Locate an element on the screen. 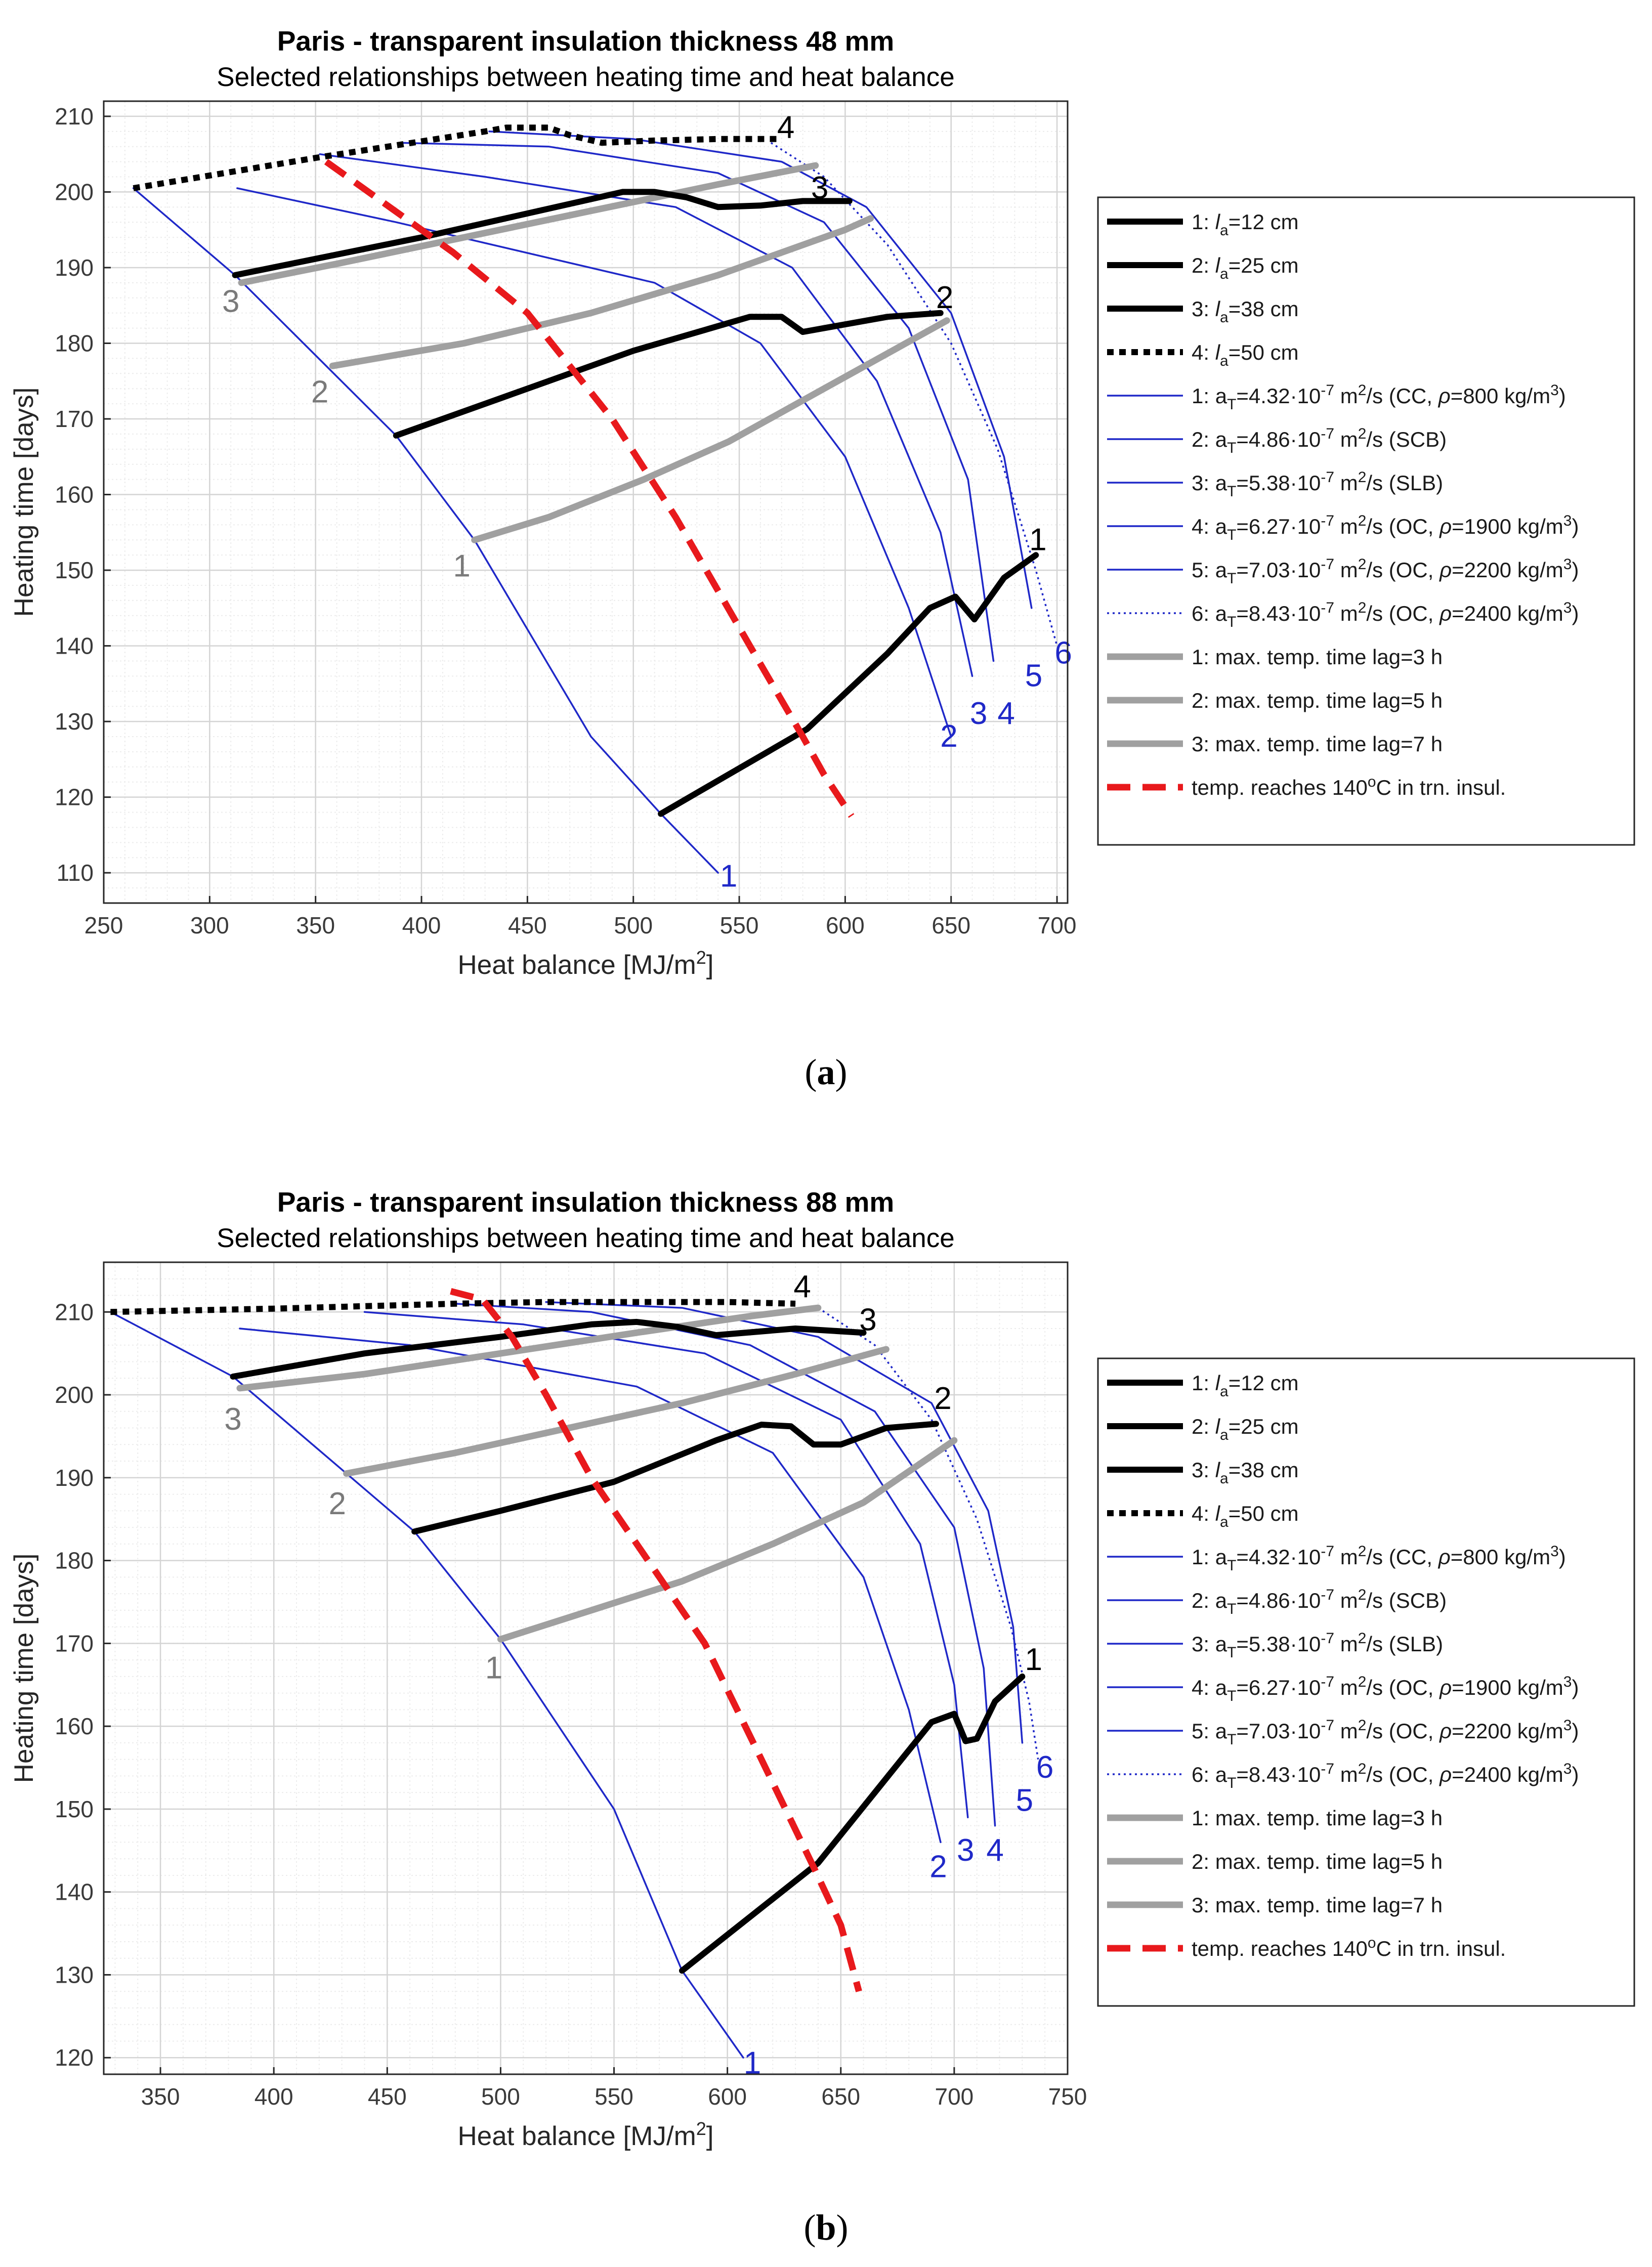  legend-entry: 6: aT=8.43·10-7 m2/s (OC, ρ=2400 kg/m3) is located at coordinates (1386, 615).